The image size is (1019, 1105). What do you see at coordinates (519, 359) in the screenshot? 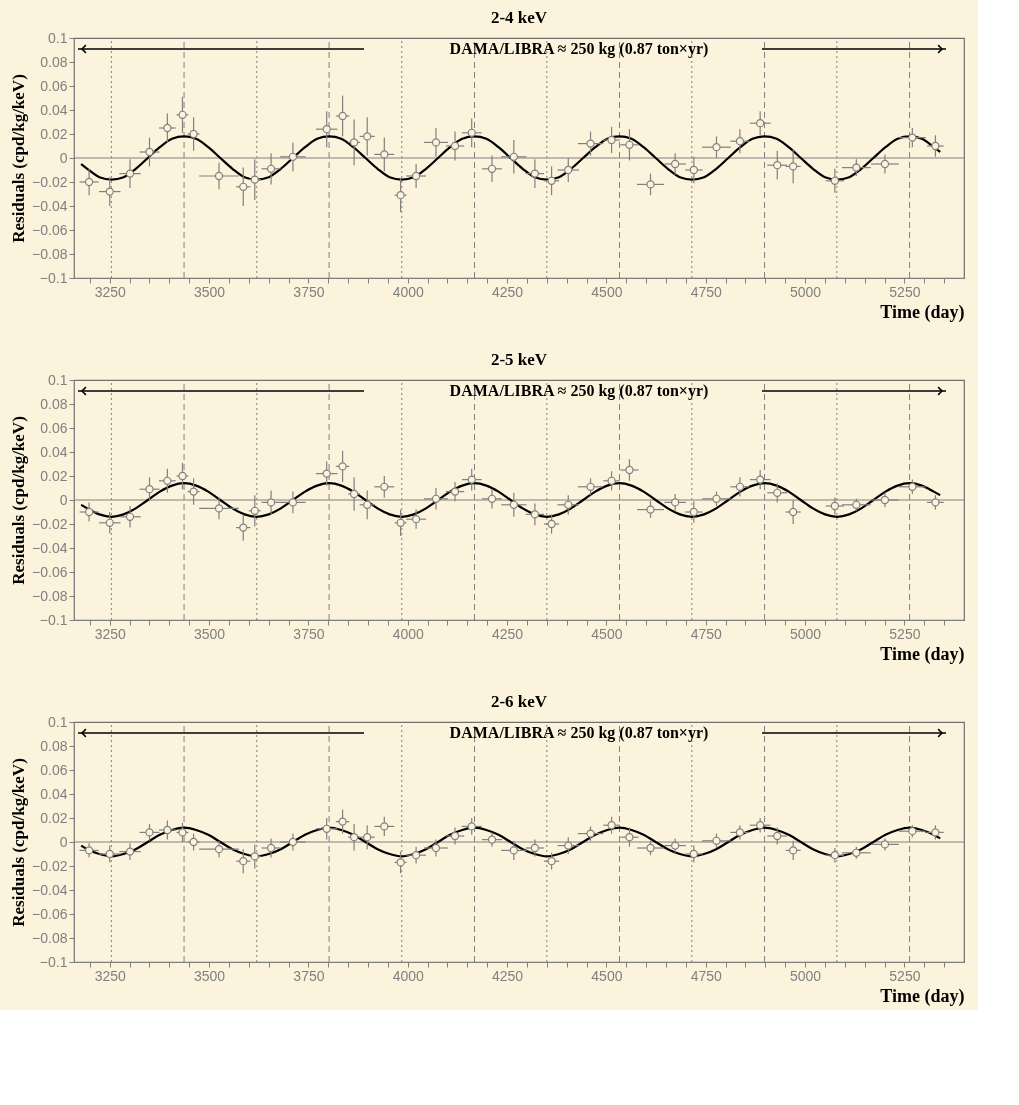
I see `chart-title: 2-5 keV` at bounding box center [519, 359].